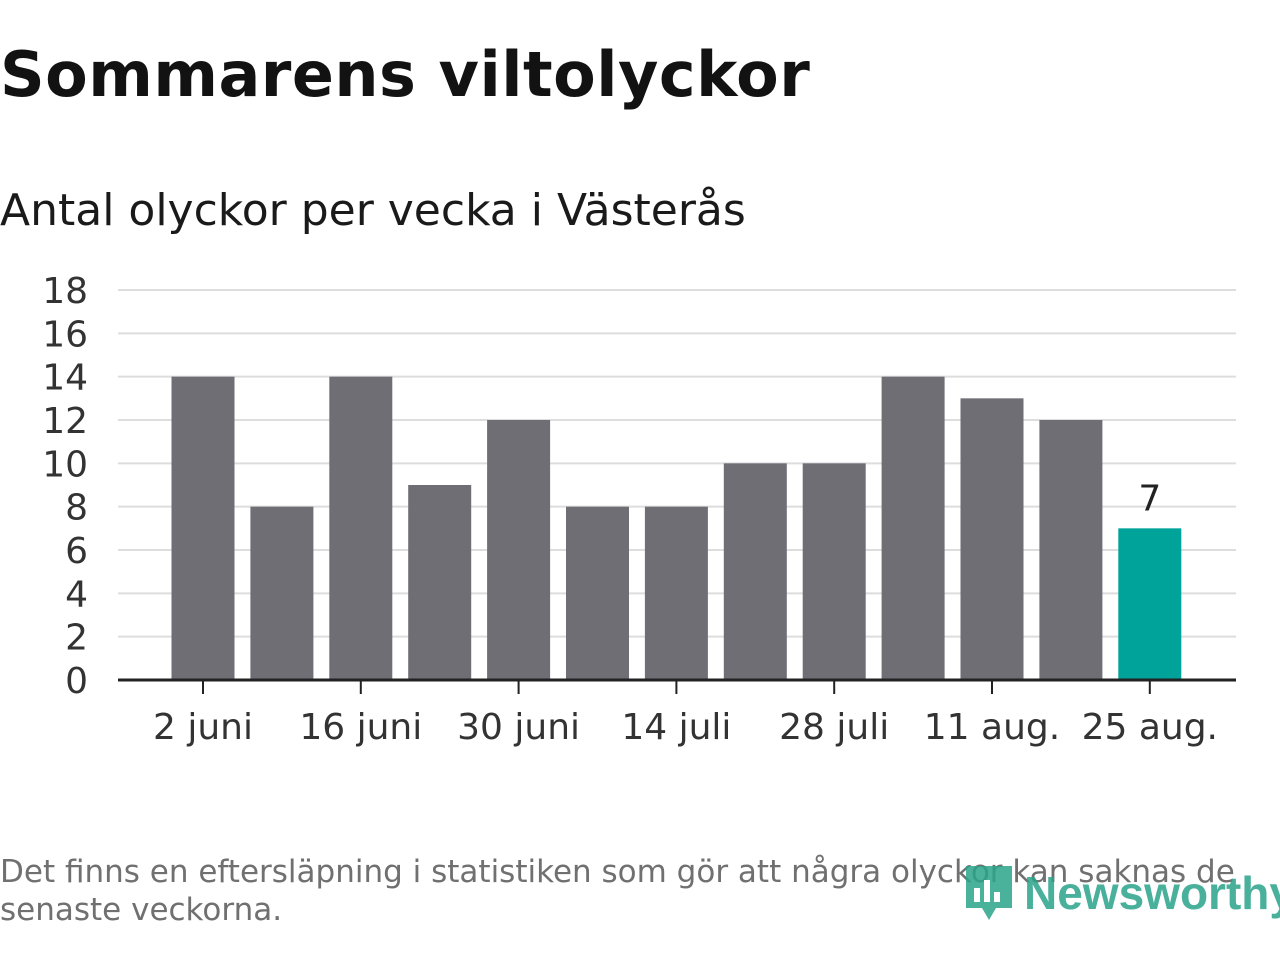  I want to click on chart-subtitle: Antal olyckor per vecka i Västerås, so click(373, 210).